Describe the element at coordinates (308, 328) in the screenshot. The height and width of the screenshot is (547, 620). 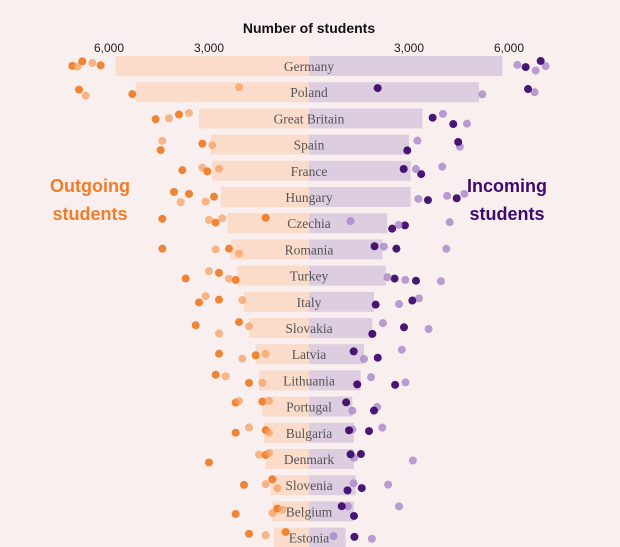
I see `country-label: Slovakia` at that location.